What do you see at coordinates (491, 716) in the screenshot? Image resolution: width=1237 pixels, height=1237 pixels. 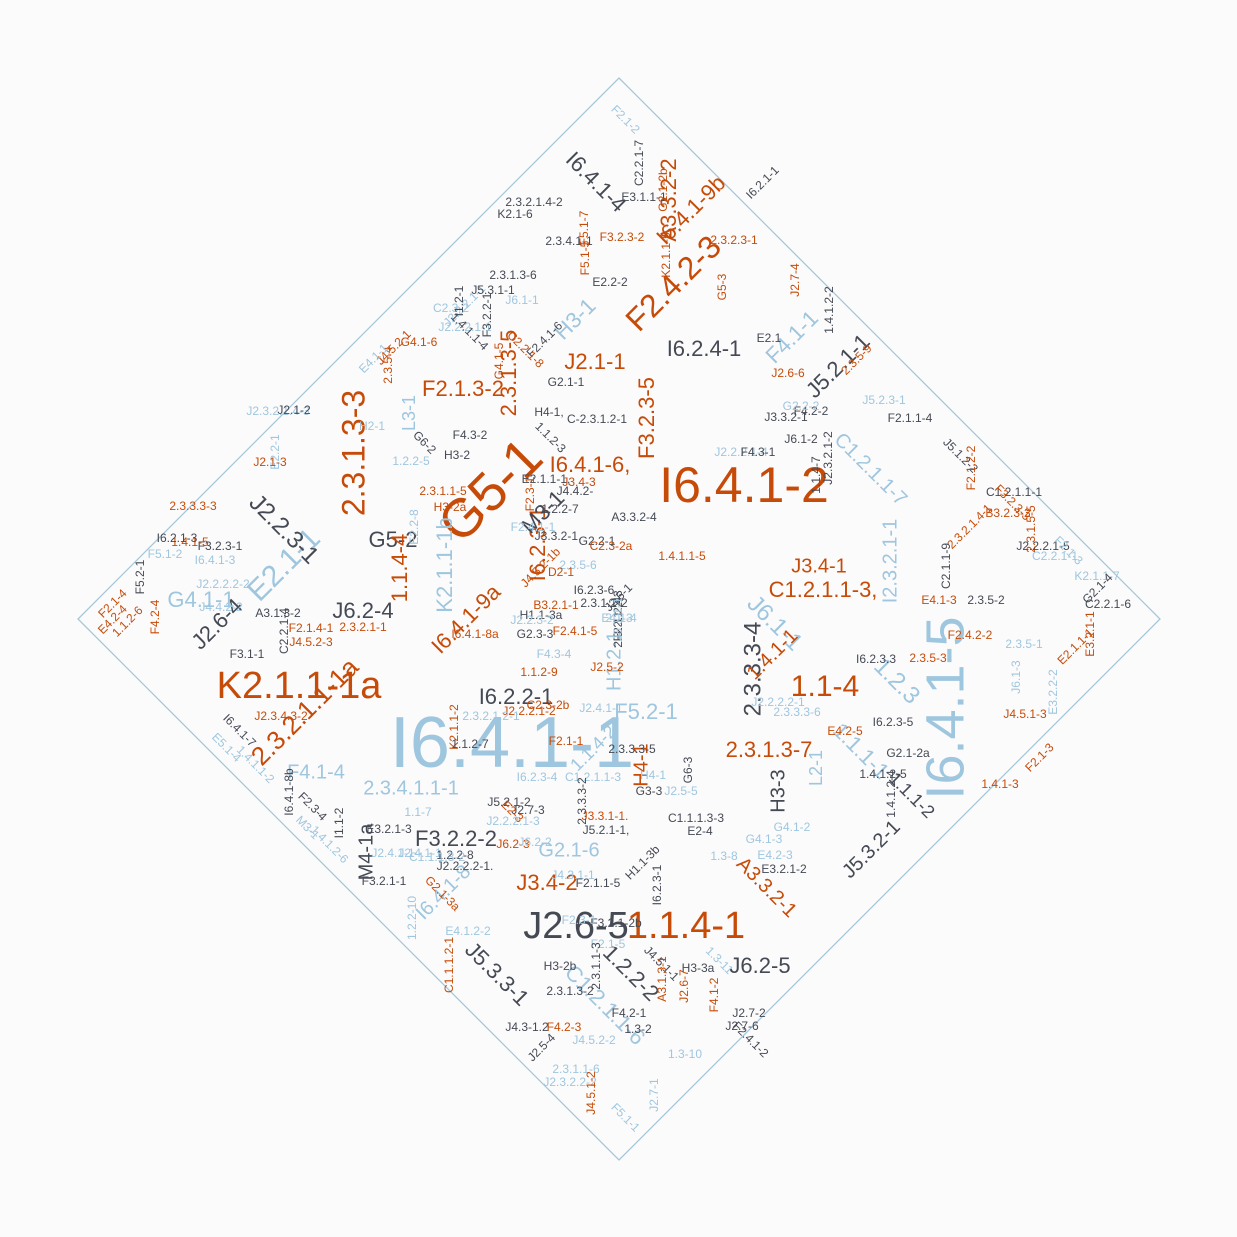 I see `word-cloud-term: 2.3.2.1.2-1` at bounding box center [491, 716].